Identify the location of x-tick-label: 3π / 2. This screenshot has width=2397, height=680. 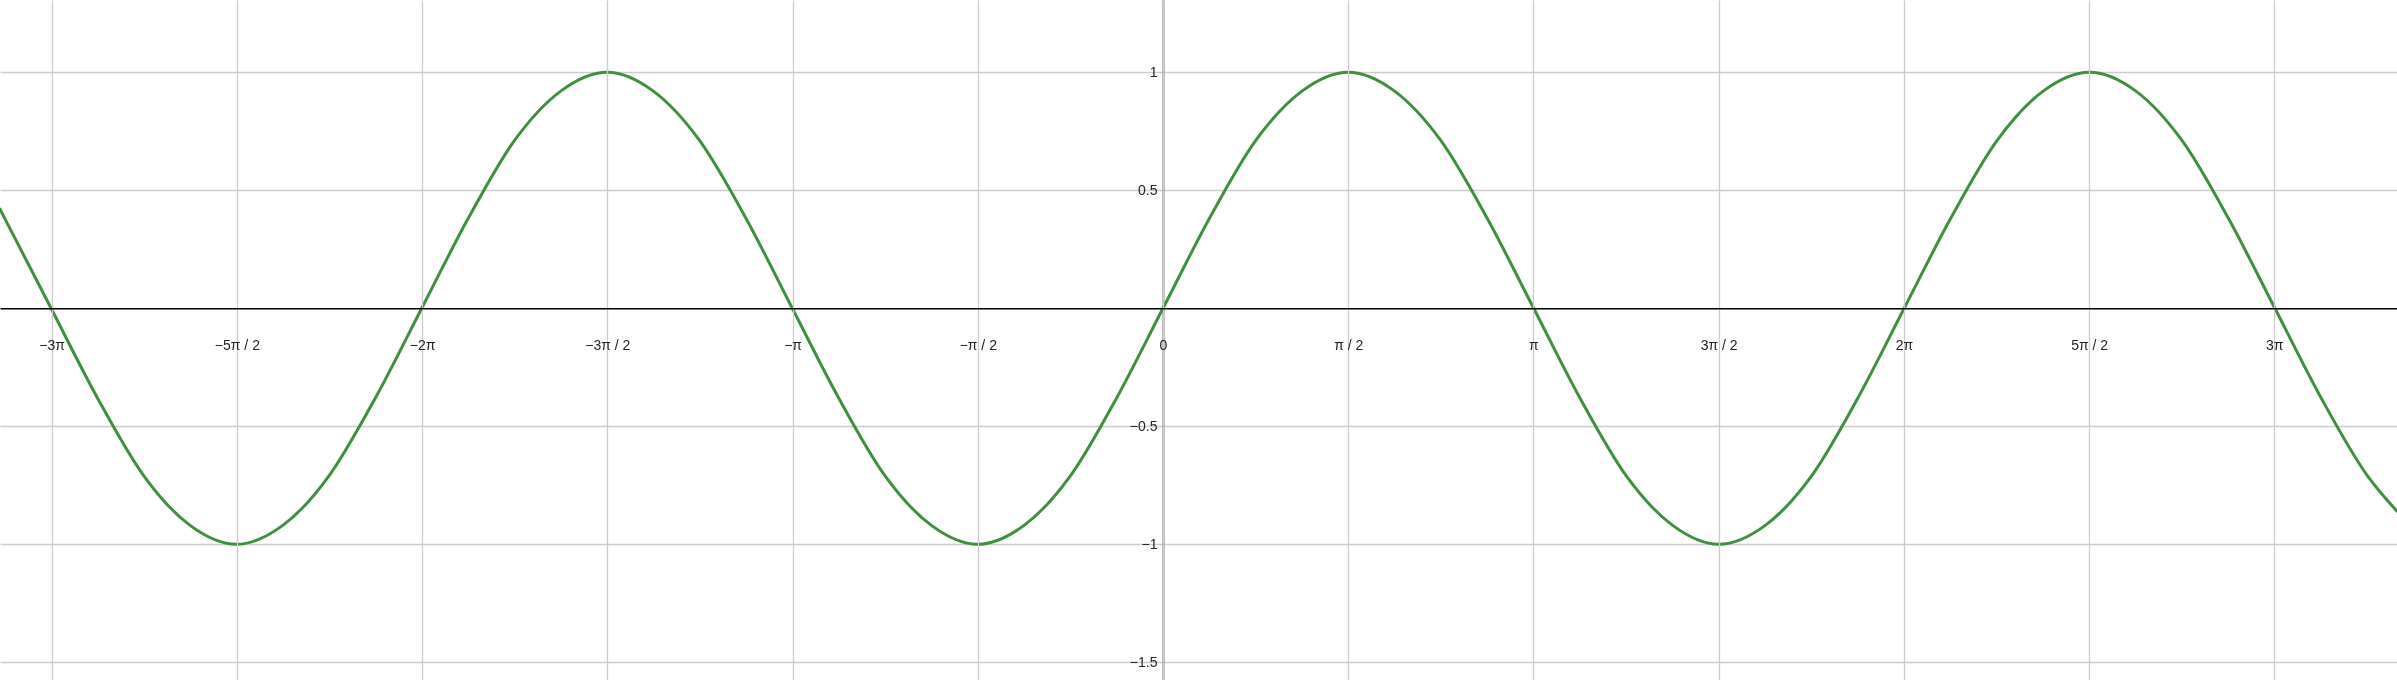
(1719, 344).